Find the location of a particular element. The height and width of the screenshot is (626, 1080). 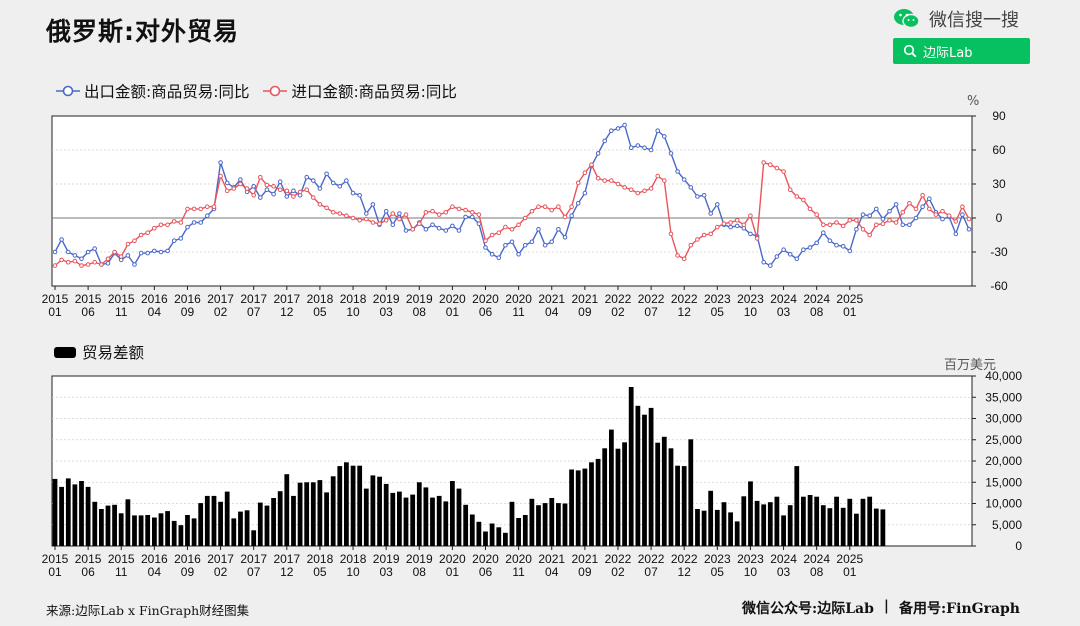

line-x-tick-year: 2025 is located at coordinates (849, 299).